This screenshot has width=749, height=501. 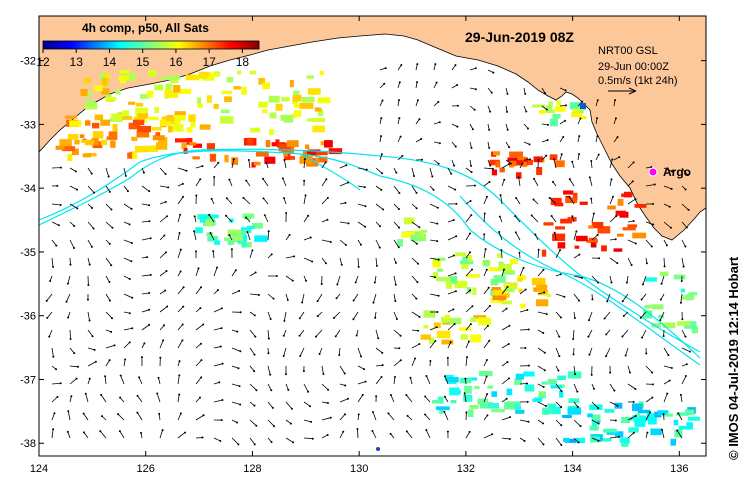 I want to click on colorbar-tick-label: 12, so click(x=43, y=62).